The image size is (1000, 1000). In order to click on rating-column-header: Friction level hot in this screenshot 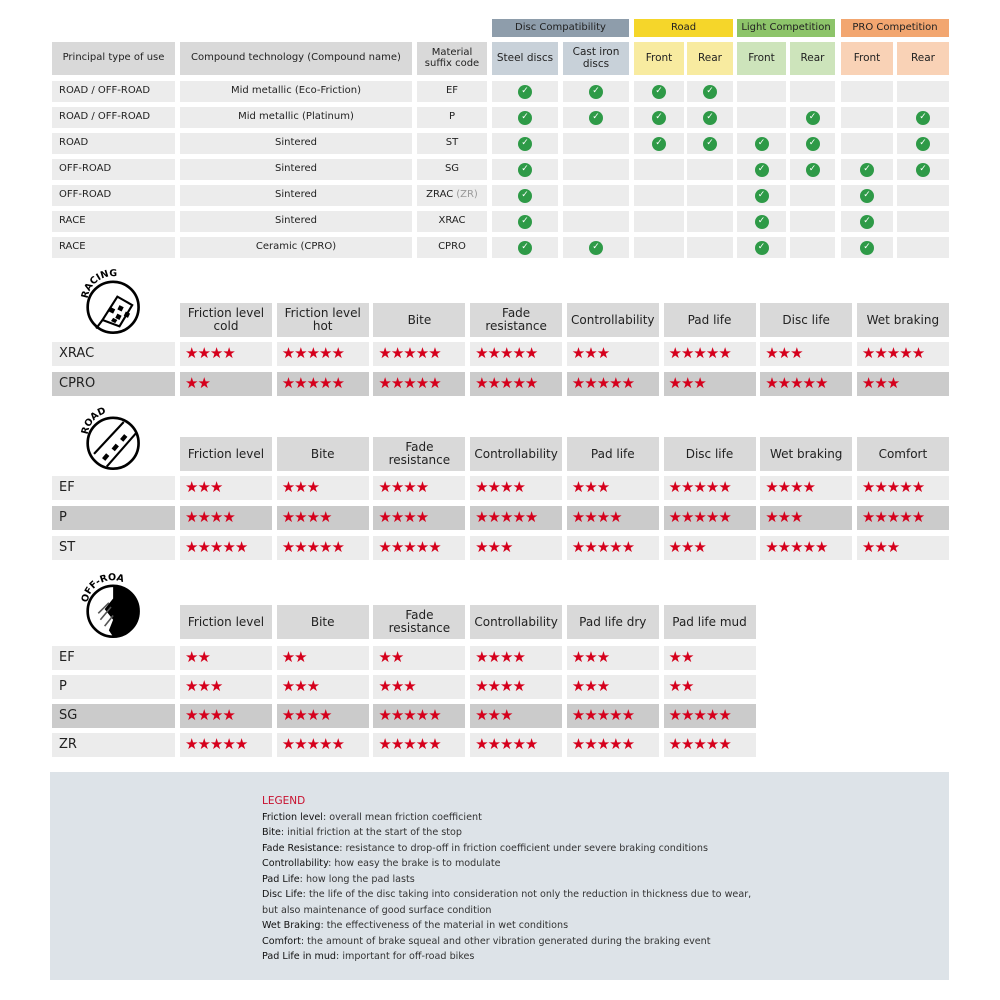, I will do `click(322, 320)`.